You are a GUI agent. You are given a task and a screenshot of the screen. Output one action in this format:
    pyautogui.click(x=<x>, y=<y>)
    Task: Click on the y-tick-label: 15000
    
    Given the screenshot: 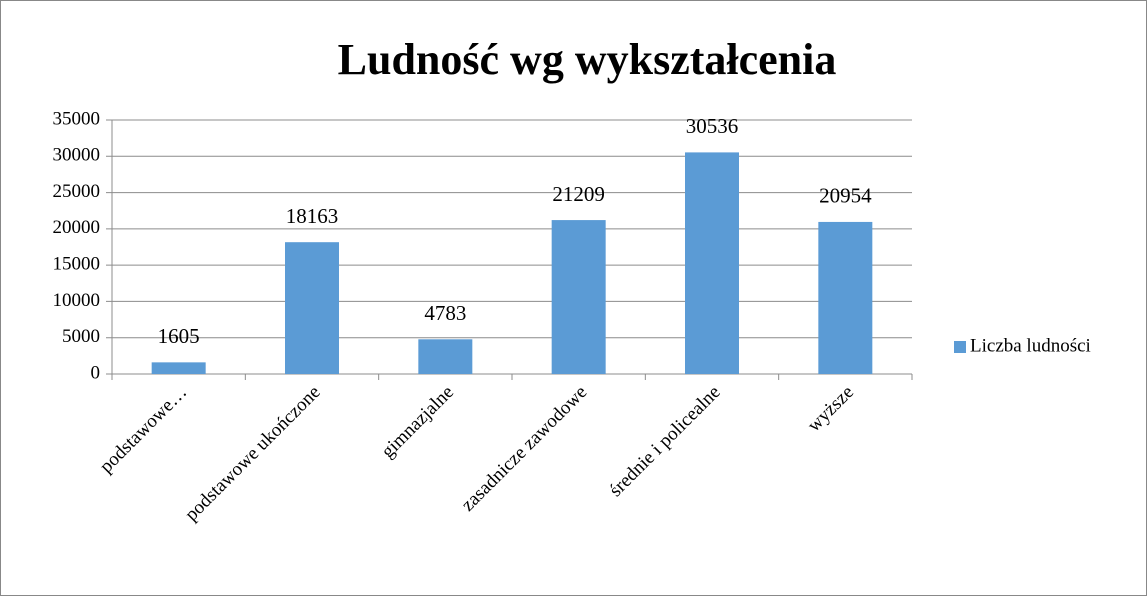 What is the action you would take?
    pyautogui.click(x=77, y=264)
    